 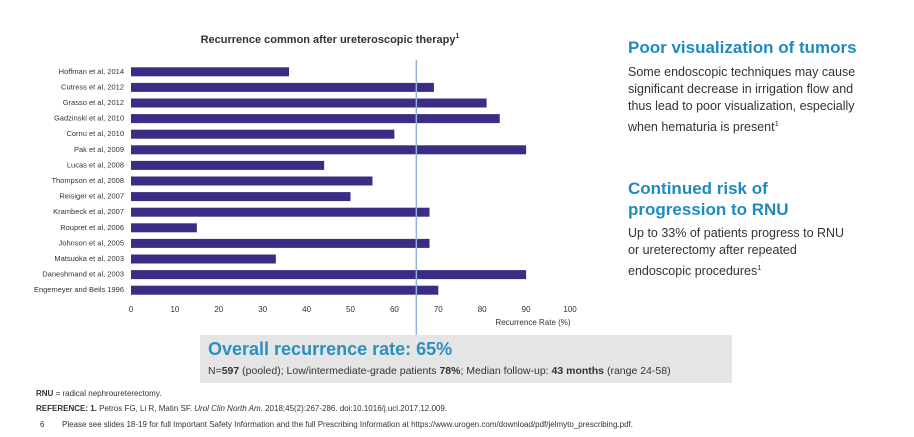 What do you see at coordinates (742, 47) in the screenshot?
I see `panel-heading: Poor visualization of tumors` at bounding box center [742, 47].